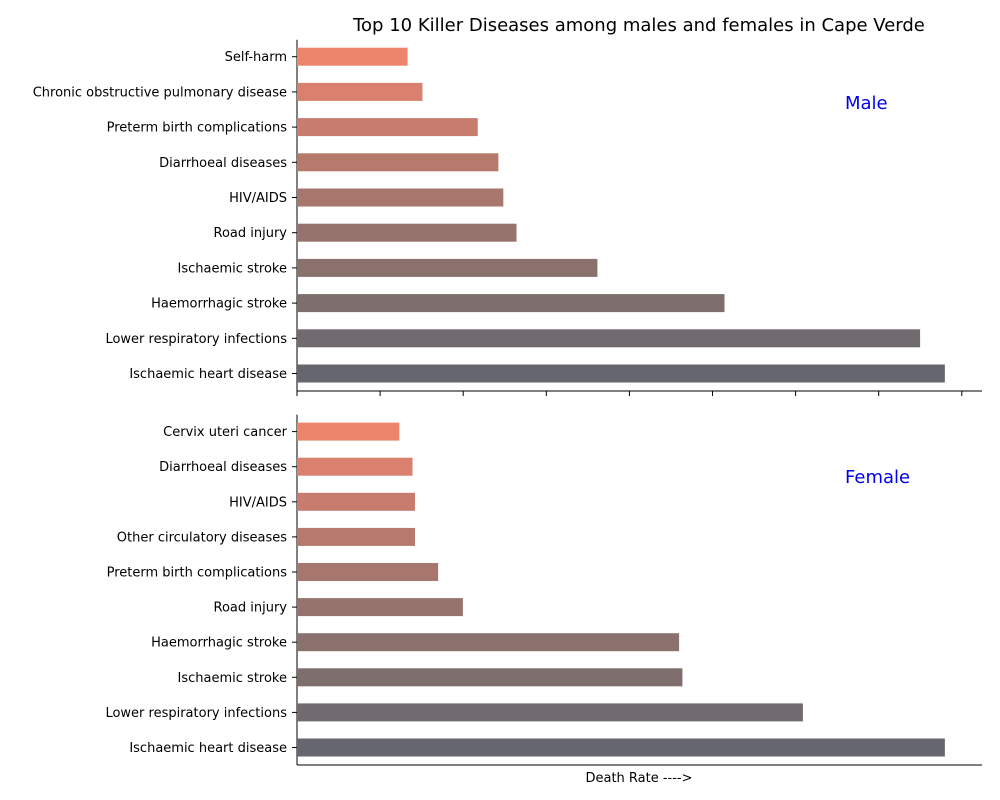 The image size is (1000, 800). What do you see at coordinates (202, 537) in the screenshot?
I see `y-tick-label: Other circulatory diseases` at bounding box center [202, 537].